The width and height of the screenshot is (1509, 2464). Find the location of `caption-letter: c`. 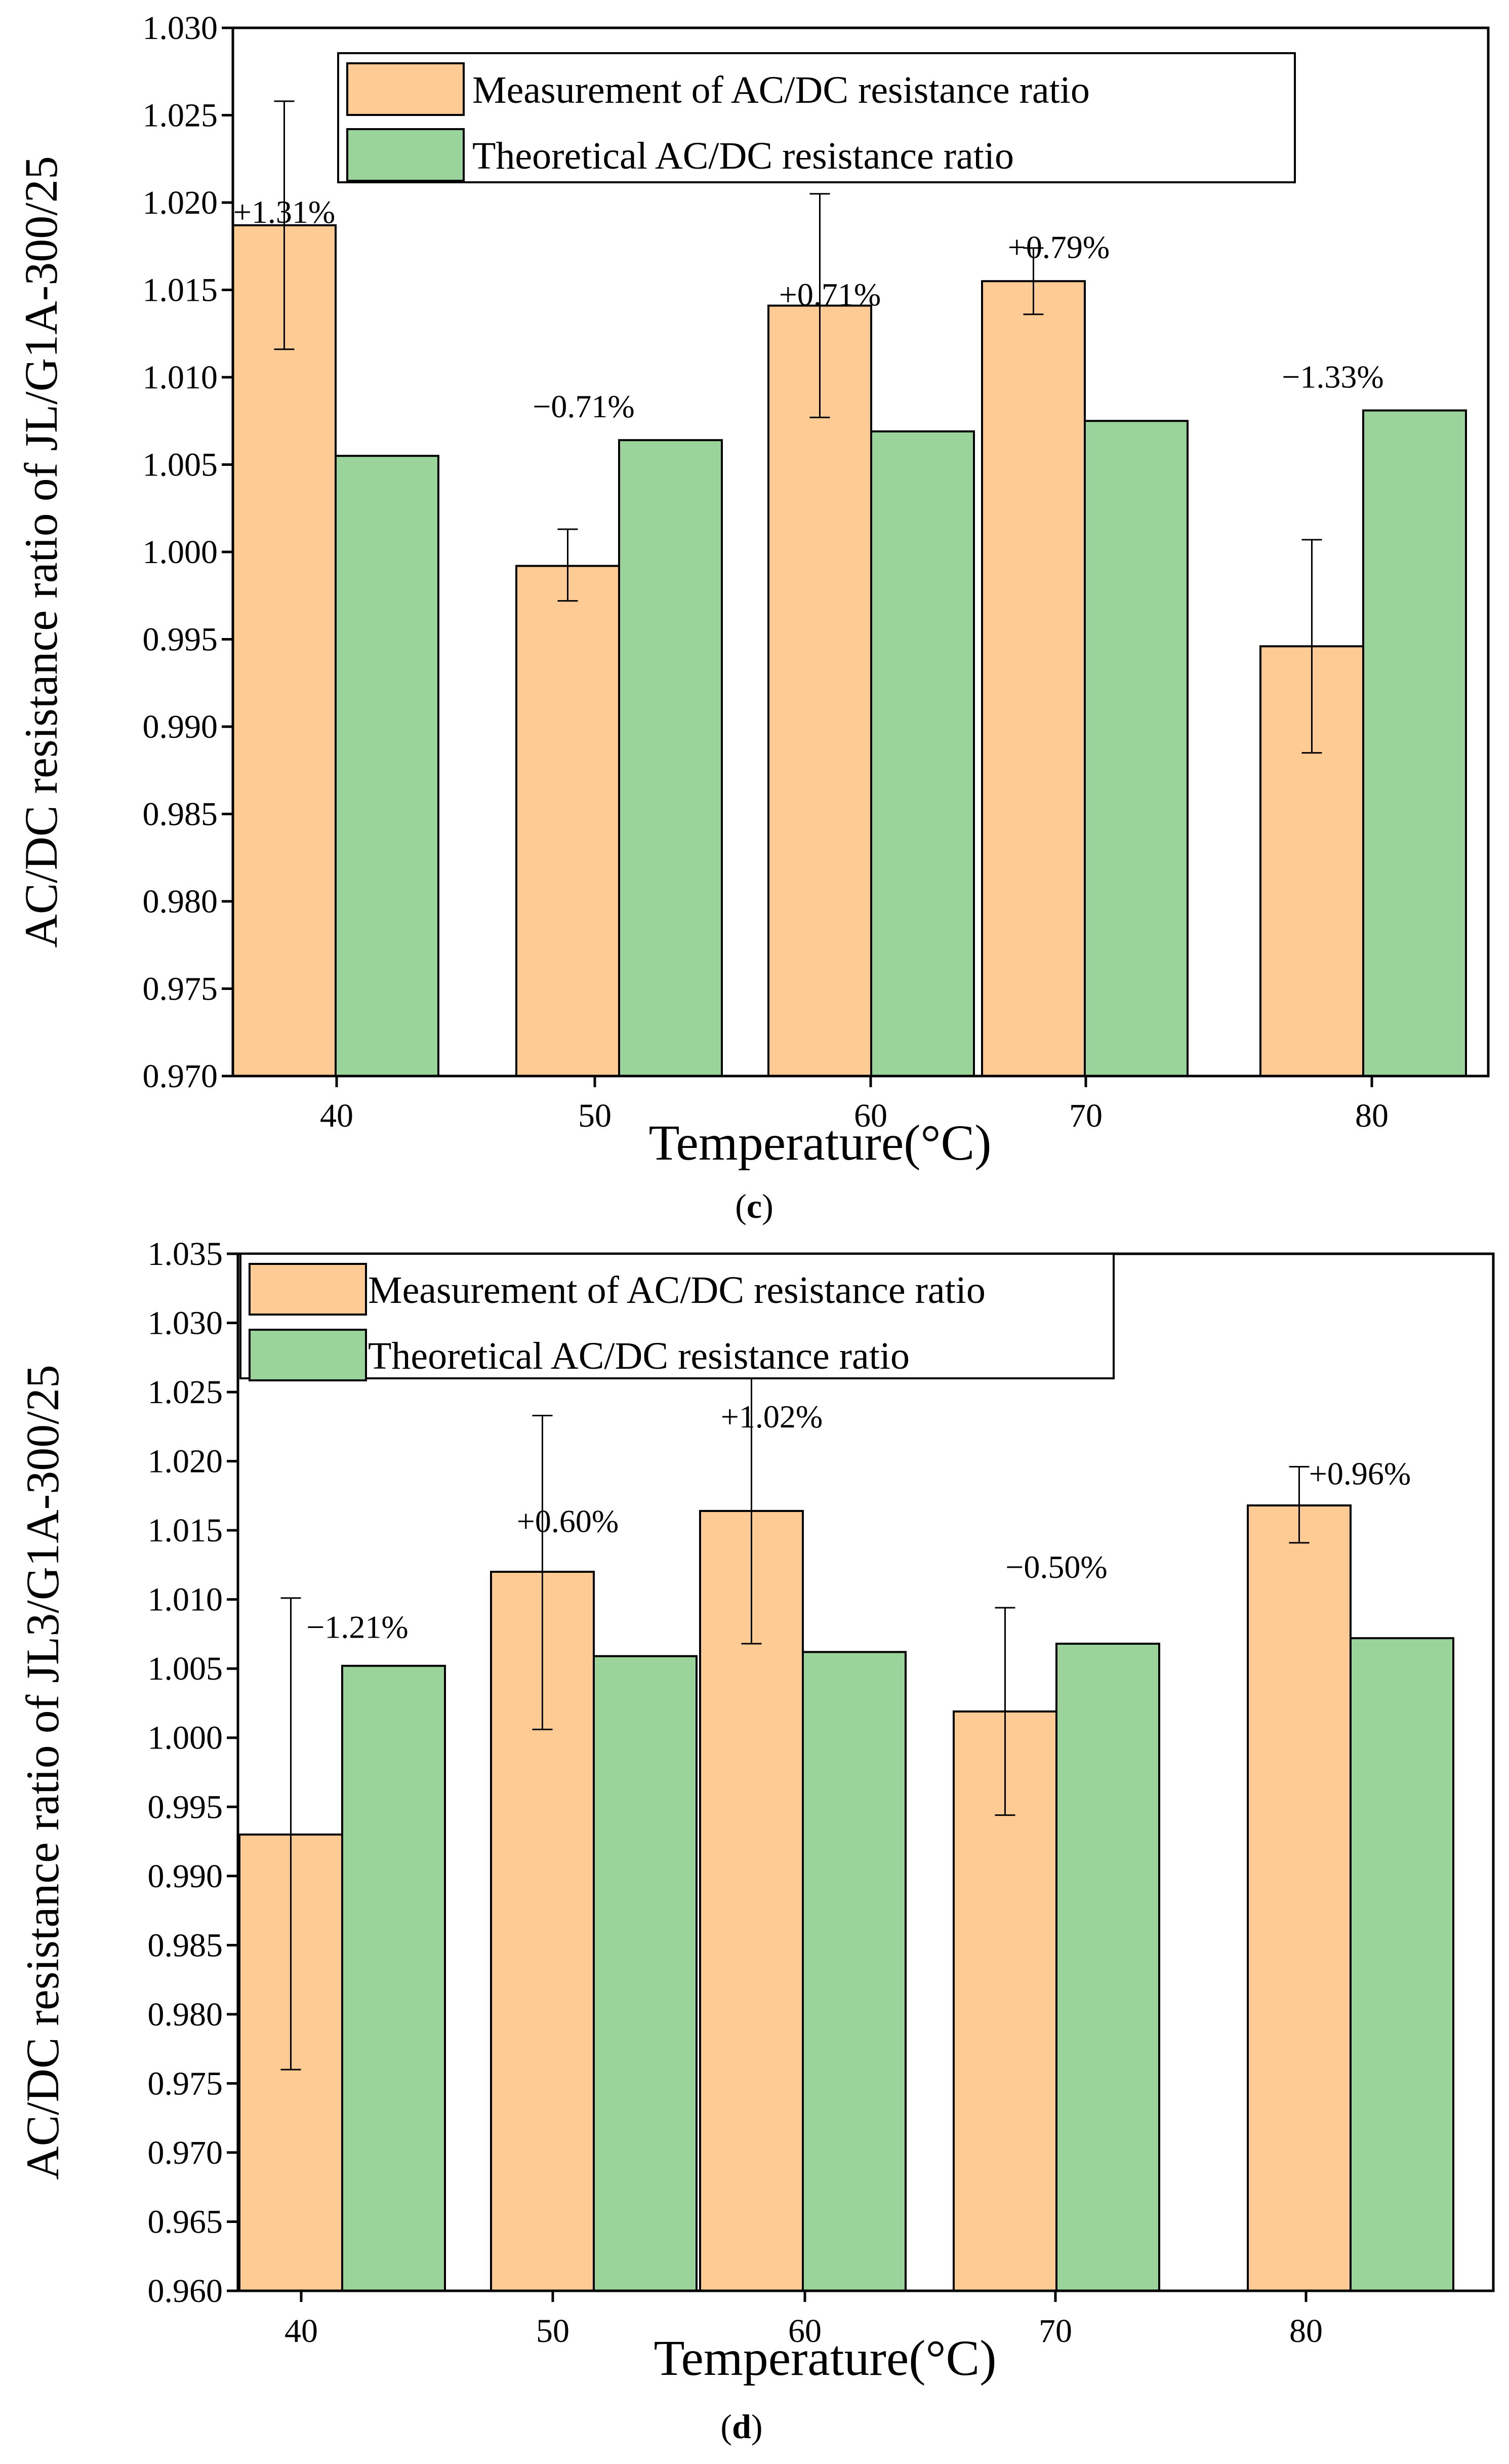

caption-letter: c is located at coordinates (754, 1206).